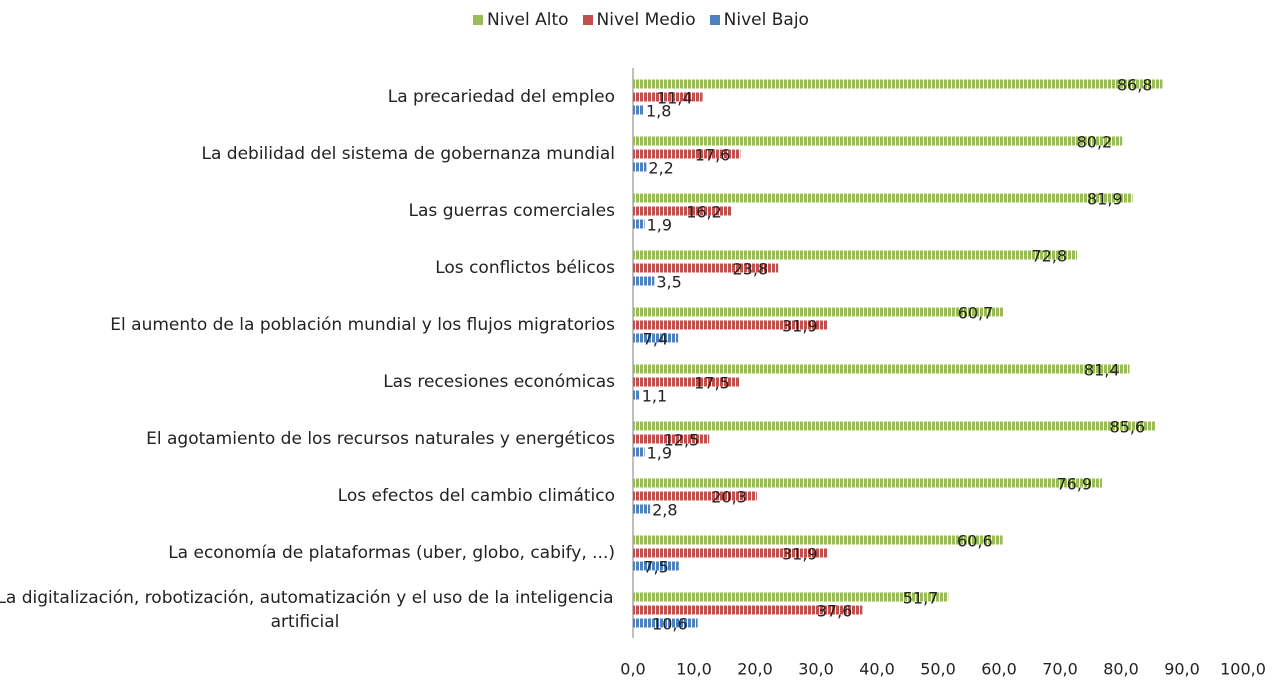  What do you see at coordinates (755, 669) in the screenshot?
I see `x-tick-label: 20,0` at bounding box center [755, 669].